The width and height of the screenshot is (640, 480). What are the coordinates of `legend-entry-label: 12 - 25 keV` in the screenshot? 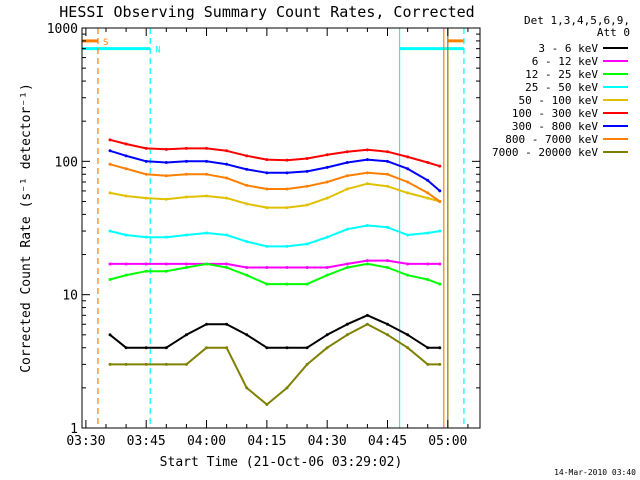 It's located at (561, 74).